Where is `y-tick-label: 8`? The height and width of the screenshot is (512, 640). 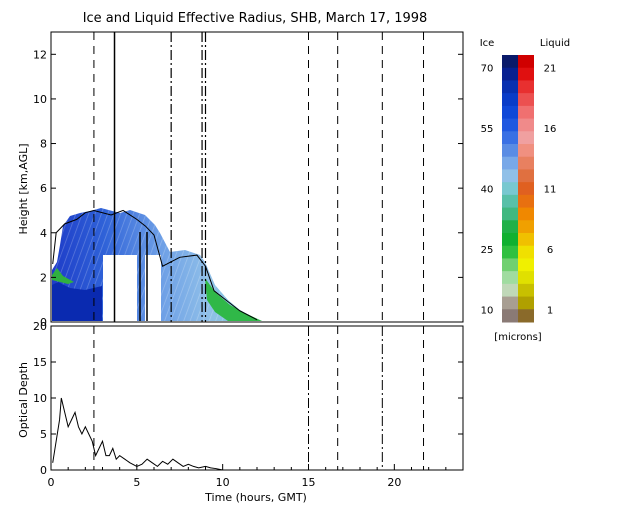 y-tick-label: 8 is located at coordinates (43, 144).